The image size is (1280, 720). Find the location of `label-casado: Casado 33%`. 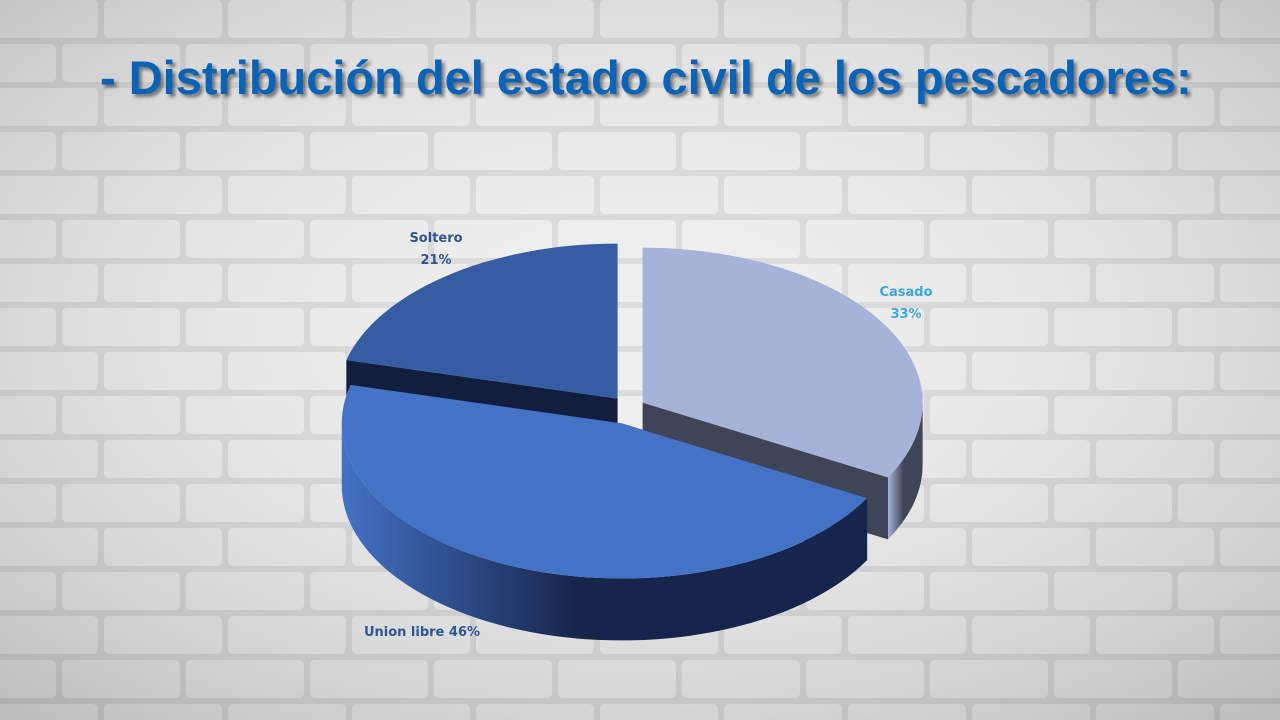

label-casado: Casado 33% is located at coordinates (905, 303).